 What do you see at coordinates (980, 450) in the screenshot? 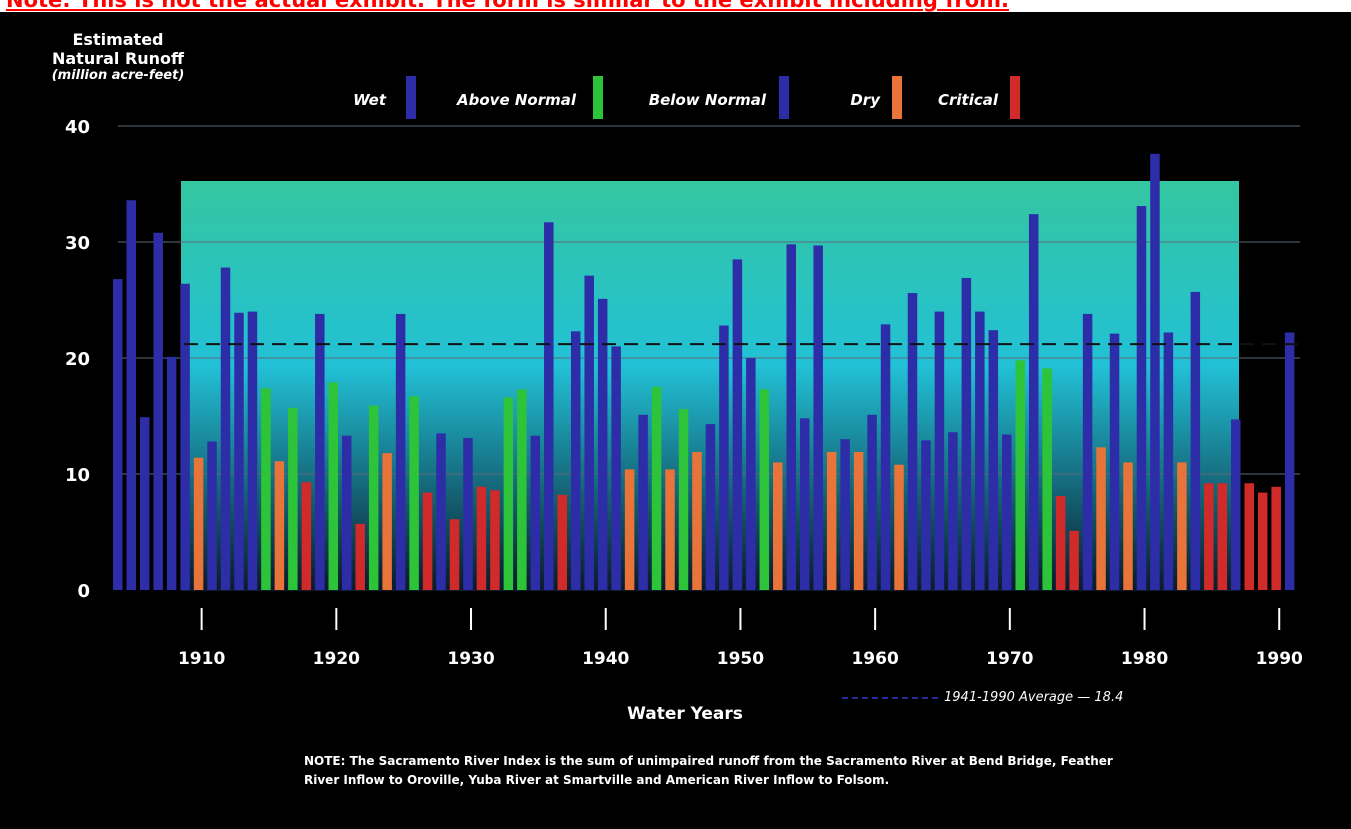
I see `bar-1970` at bounding box center [980, 450].